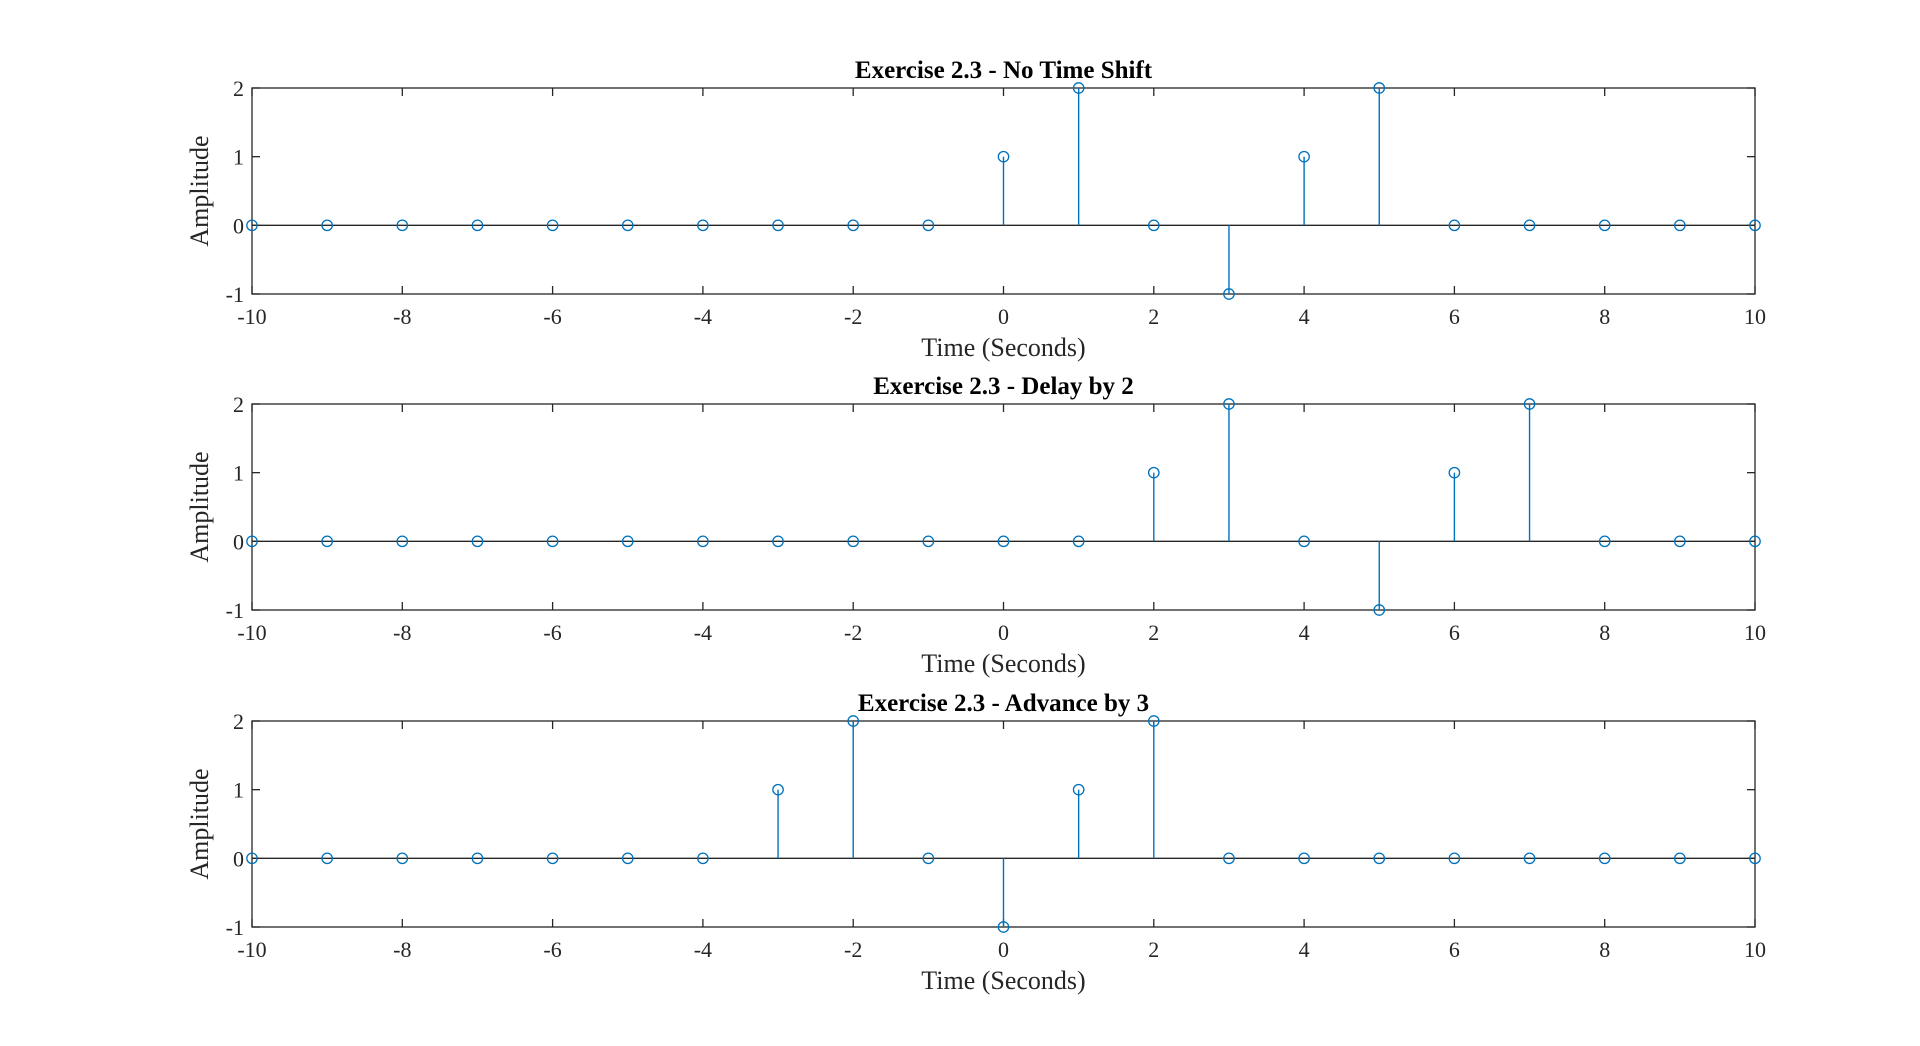 This screenshot has height=1046, width=1920. What do you see at coordinates (1004, 70) in the screenshot?
I see `plot-title: Exercise 2.3 - No Time Shift` at bounding box center [1004, 70].